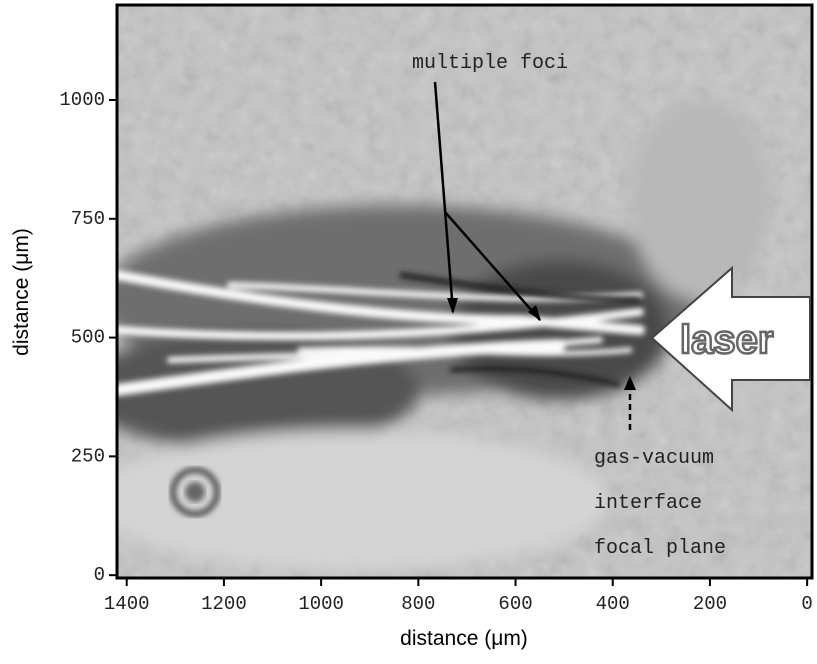 This screenshot has height=664, width=817. Describe the element at coordinates (630, 383) in the screenshot. I see `interface-arrowhead` at that location.